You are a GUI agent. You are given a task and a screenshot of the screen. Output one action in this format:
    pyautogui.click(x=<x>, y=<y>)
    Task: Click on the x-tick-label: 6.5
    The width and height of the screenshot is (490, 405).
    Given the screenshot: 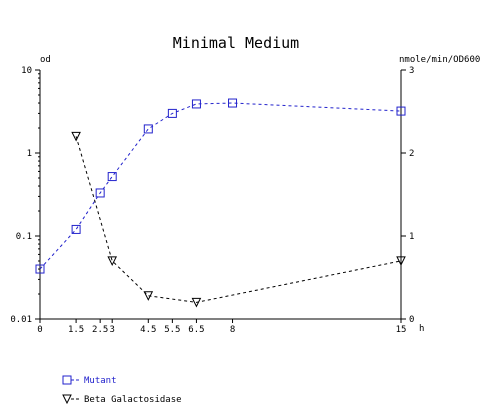 What is the action you would take?
    pyautogui.click(x=196, y=330)
    